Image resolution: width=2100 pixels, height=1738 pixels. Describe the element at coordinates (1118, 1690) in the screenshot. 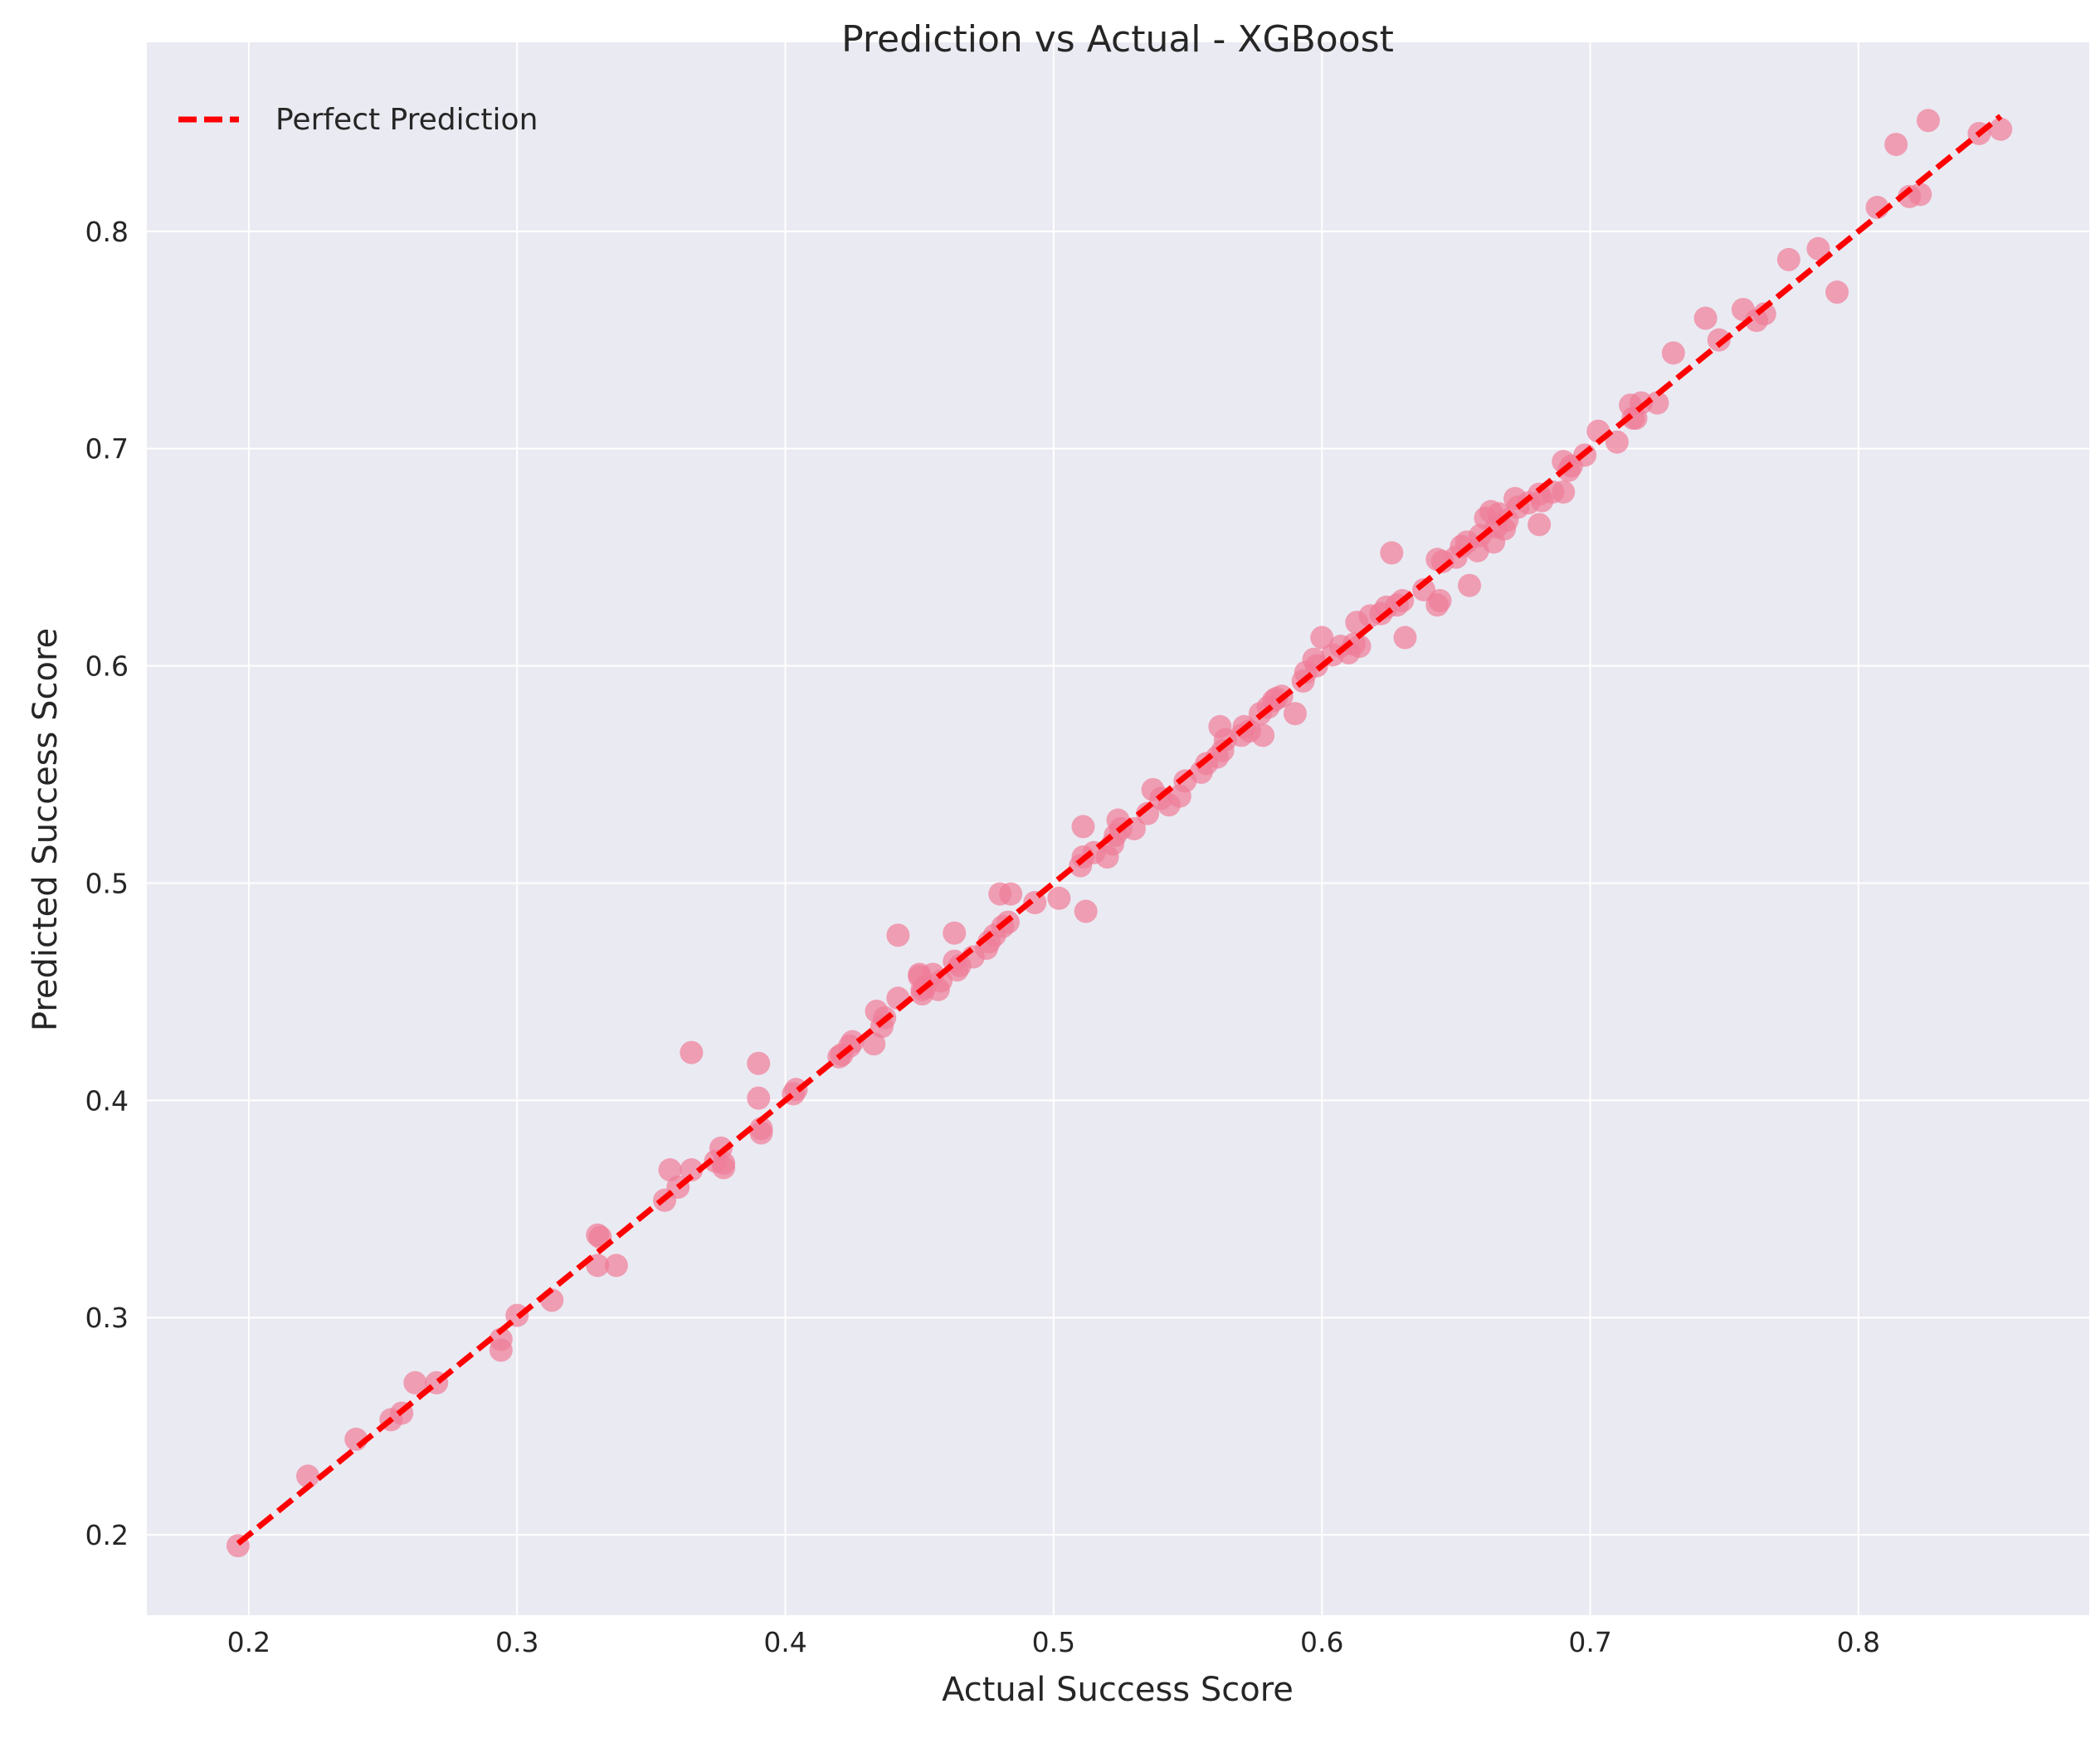

I see `x-axis-label: Actual Success Score` at that location.